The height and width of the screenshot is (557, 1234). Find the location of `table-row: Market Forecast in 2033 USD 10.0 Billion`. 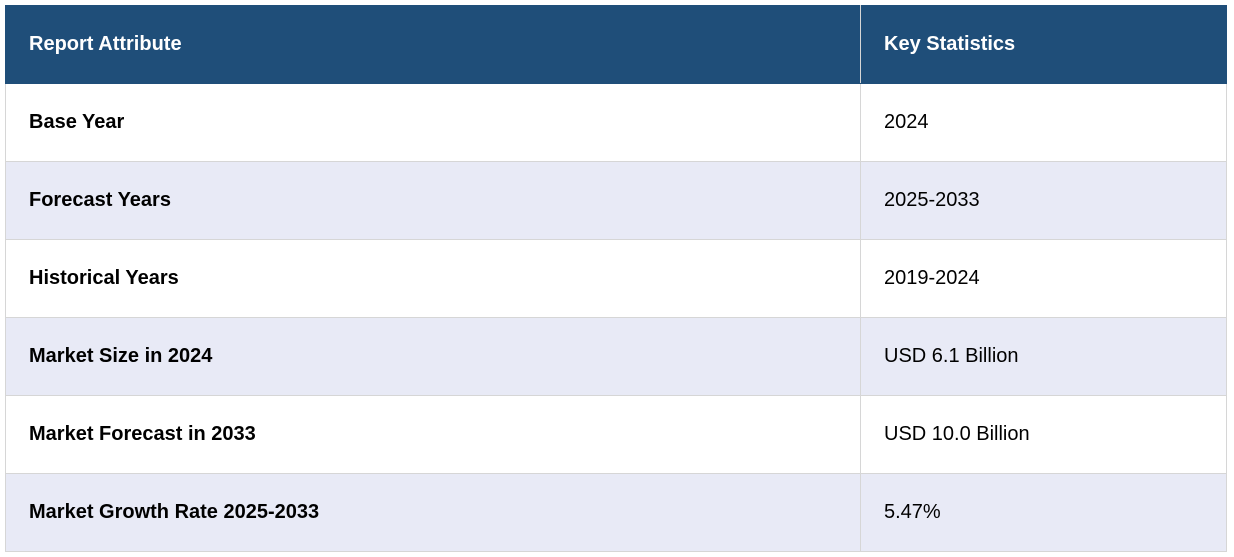

table-row: Market Forecast in 2033 USD 10.0 Billion is located at coordinates (616, 434).